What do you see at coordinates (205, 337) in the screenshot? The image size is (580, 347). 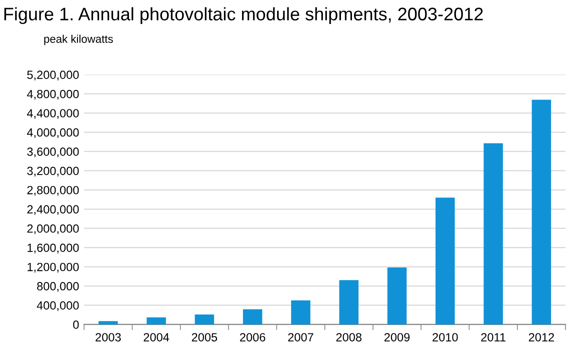 I see `x-tick-label: 2005` at bounding box center [205, 337].